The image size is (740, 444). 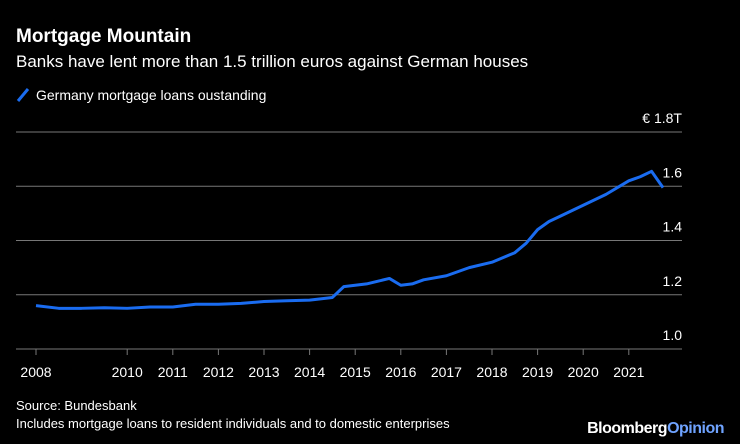 What do you see at coordinates (673, 335) in the screenshot?
I see `y-tick-label: 1.0` at bounding box center [673, 335].